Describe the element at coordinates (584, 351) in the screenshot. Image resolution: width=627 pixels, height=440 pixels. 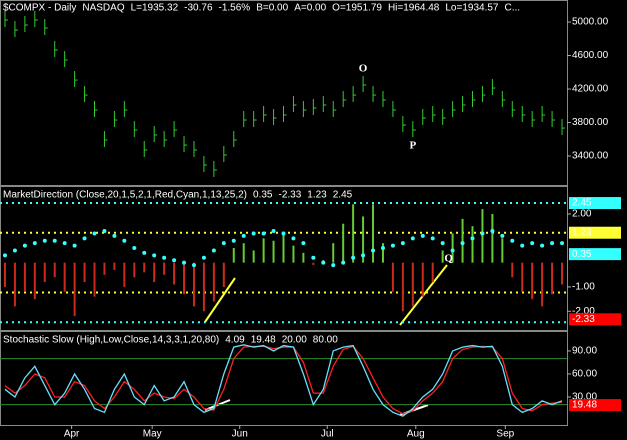
I see `y-tick-label: 90.00` at that location.